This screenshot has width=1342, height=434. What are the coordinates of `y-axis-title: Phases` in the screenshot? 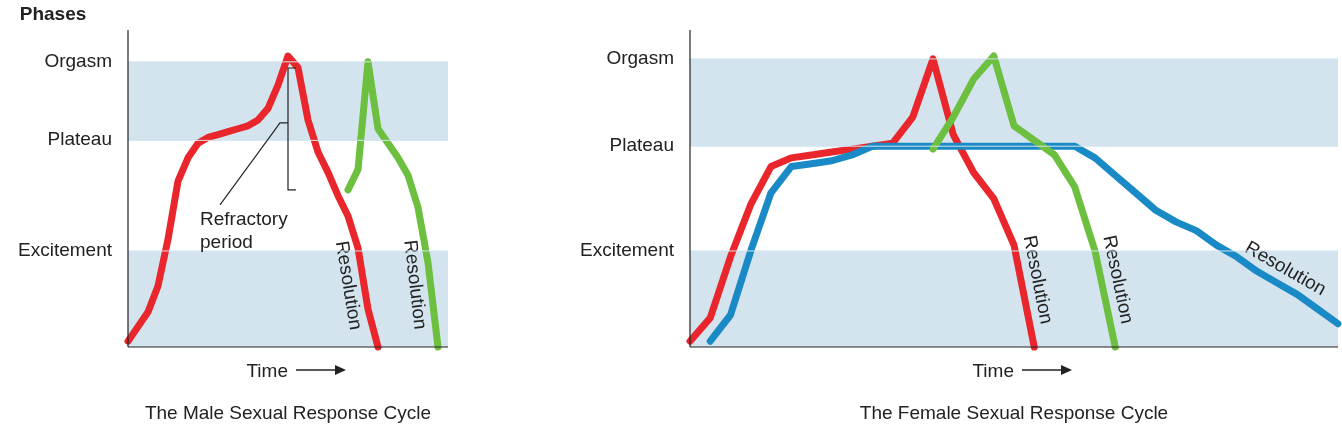 It's located at (53, 13).